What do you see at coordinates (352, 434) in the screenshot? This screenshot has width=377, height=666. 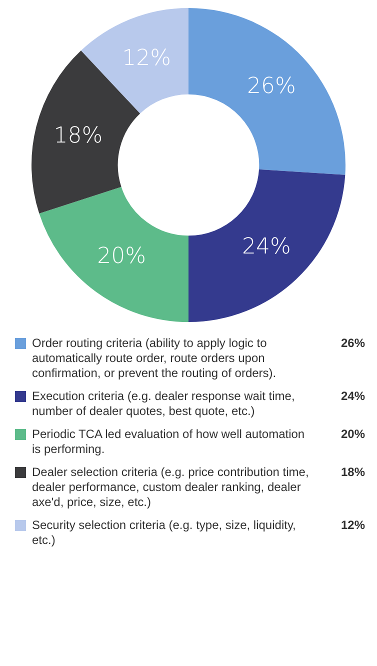 I see `text: 20%` at bounding box center [352, 434].